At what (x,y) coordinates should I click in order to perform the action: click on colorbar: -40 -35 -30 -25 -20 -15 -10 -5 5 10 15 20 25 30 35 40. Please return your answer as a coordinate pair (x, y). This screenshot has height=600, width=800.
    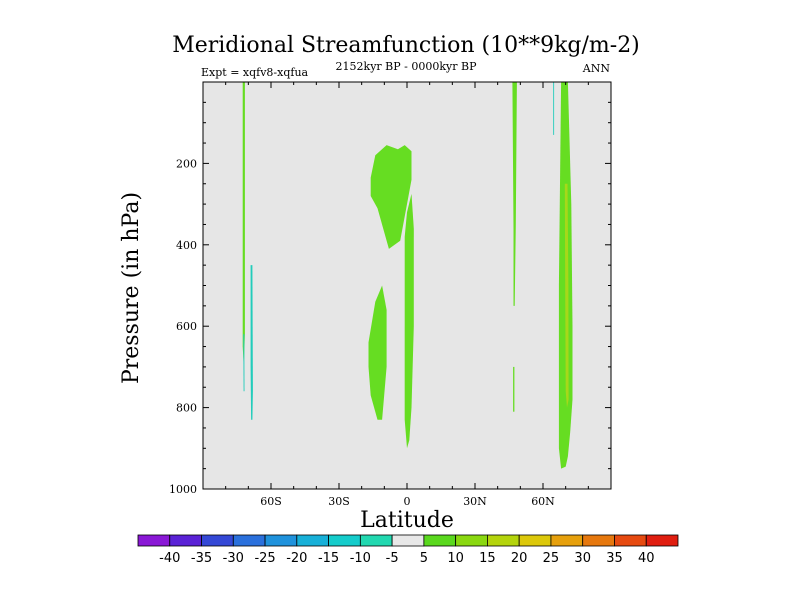
    Looking at the image, I should click on (408, 550).